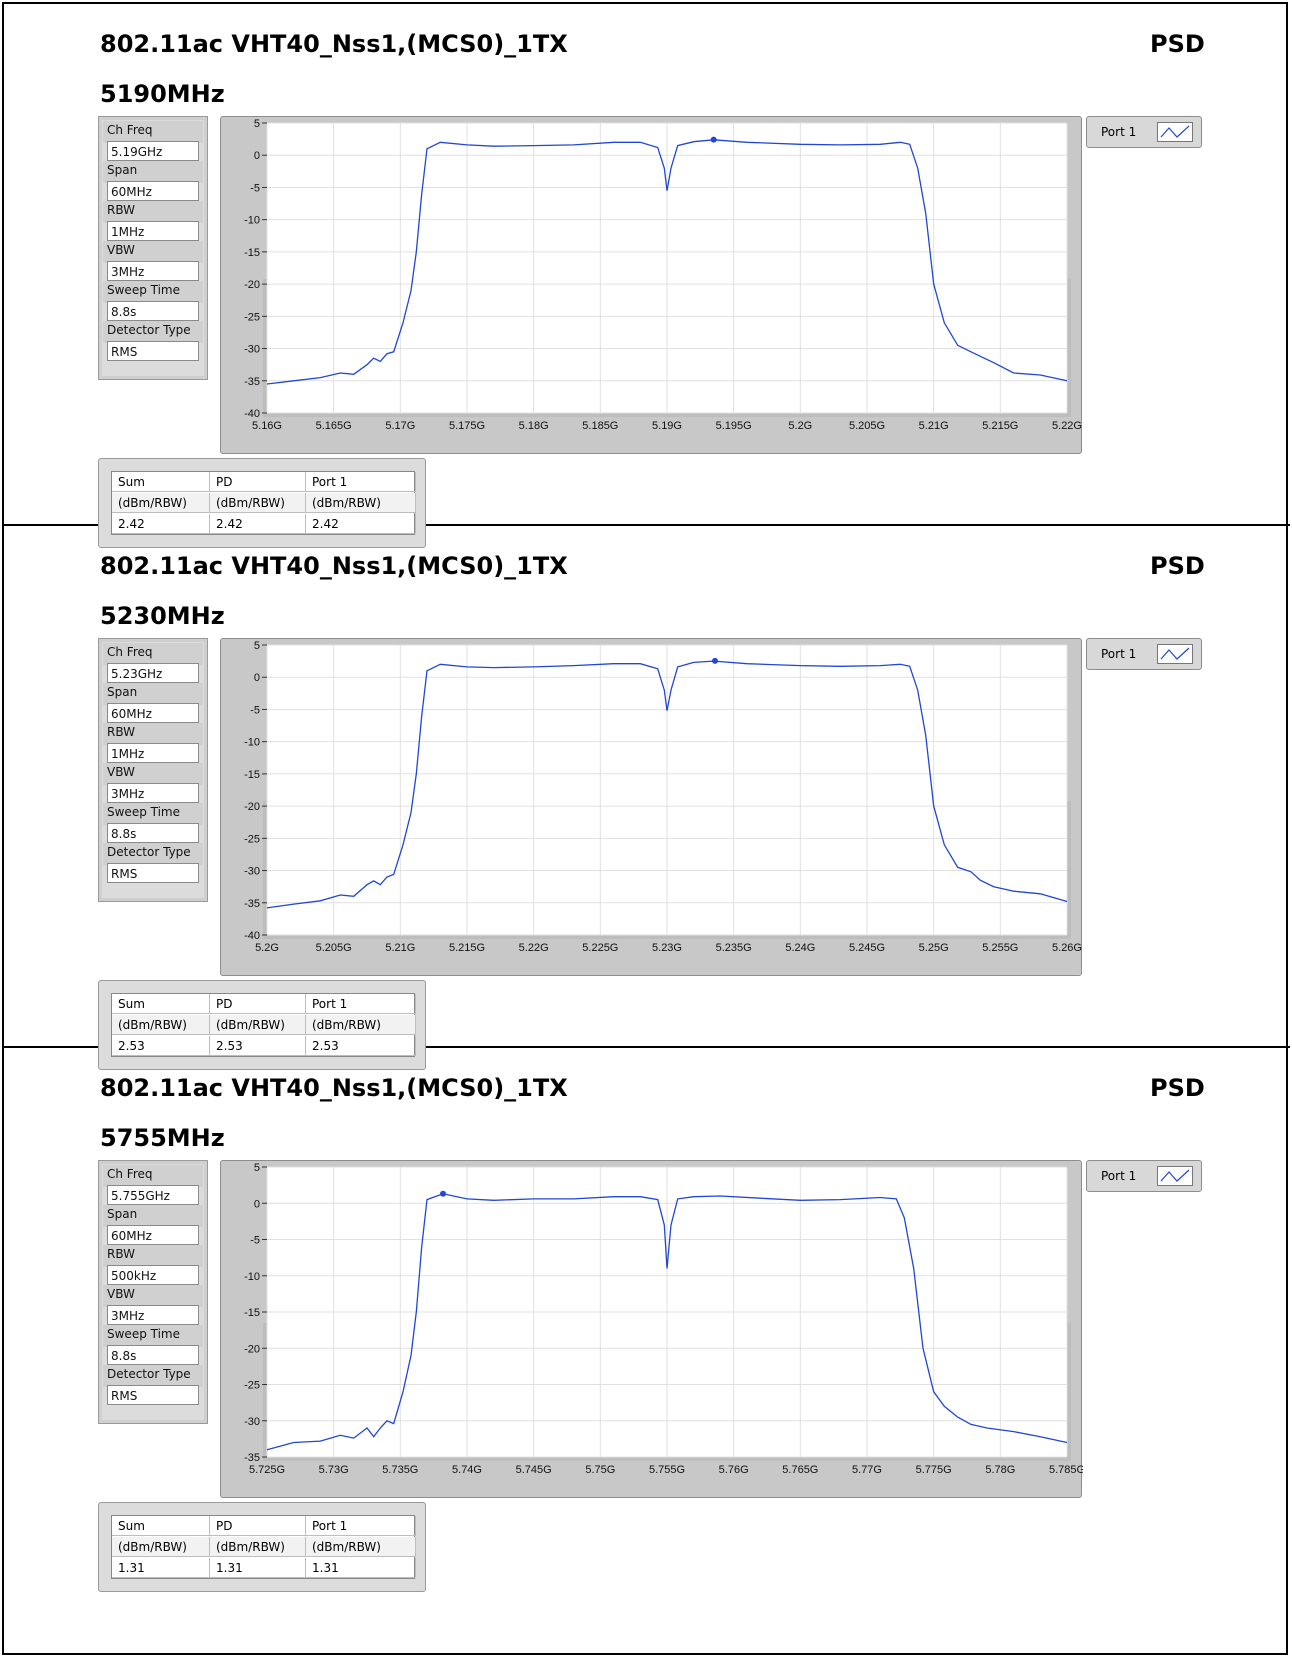 This screenshot has height=1657, width=1292. Describe the element at coordinates (258, 1526) in the screenshot. I see `table-cell: PD` at that location.